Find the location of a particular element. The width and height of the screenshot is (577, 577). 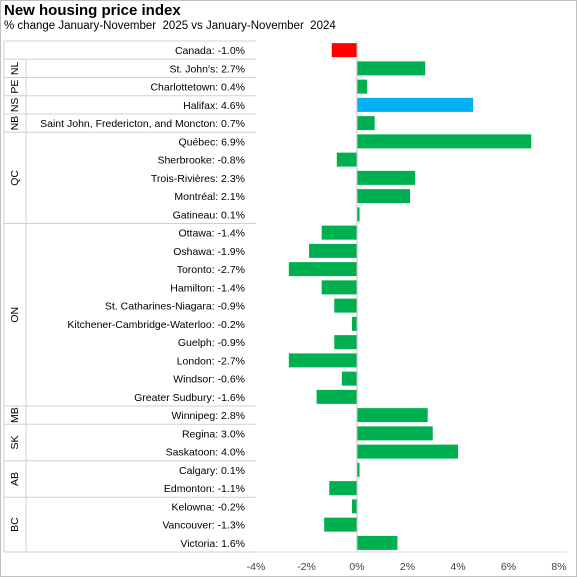

category-label: Charlottetown: 0.4% is located at coordinates (197, 88).